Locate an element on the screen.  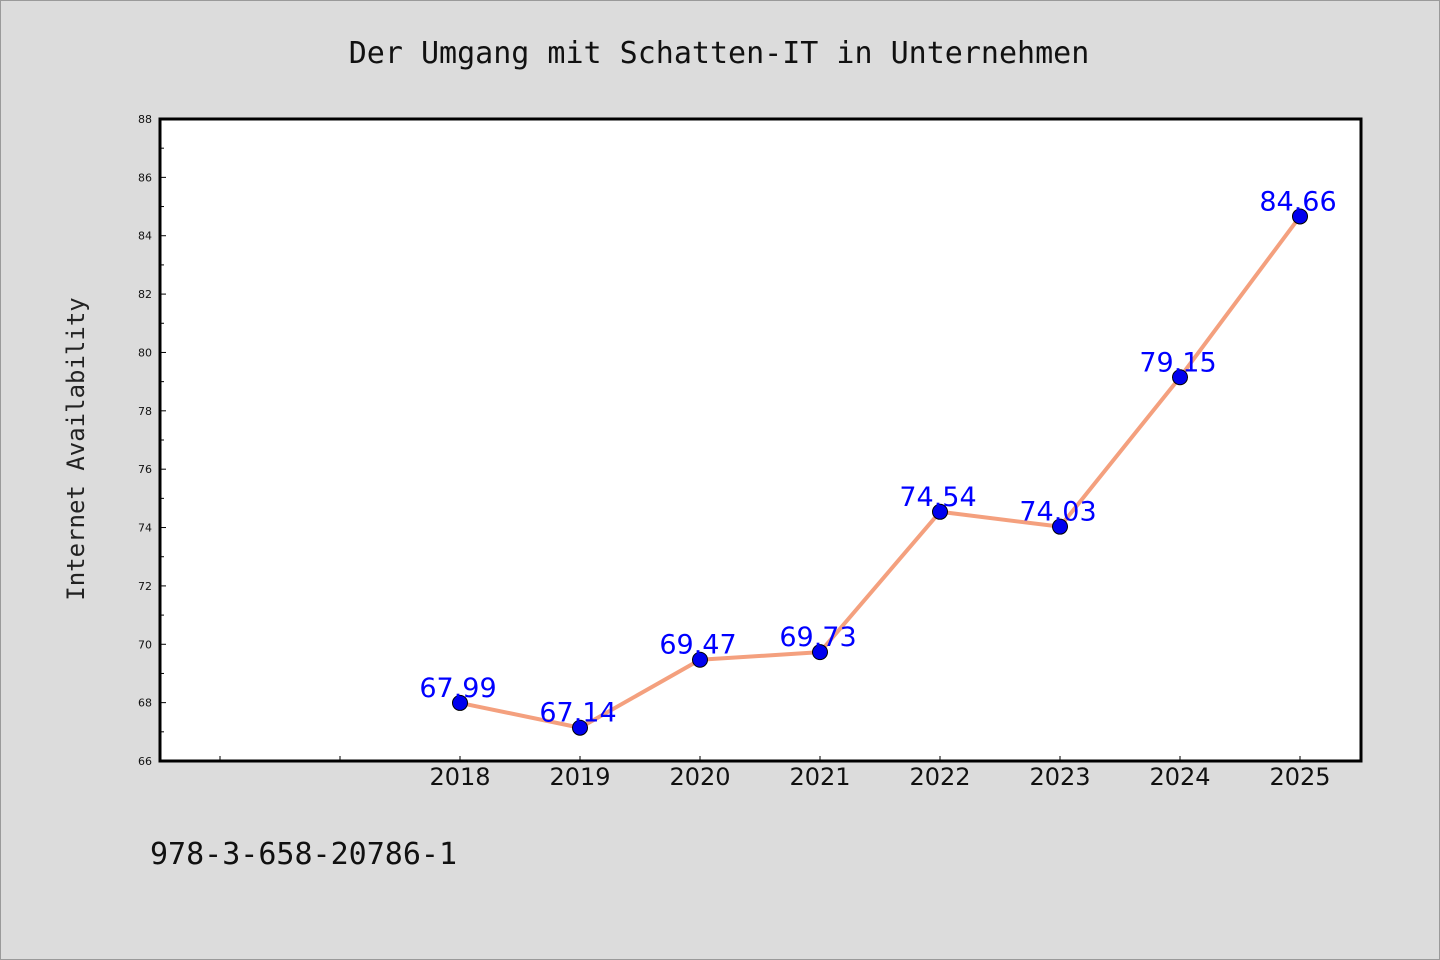
y-tick-label: 84 is located at coordinates (145, 236).